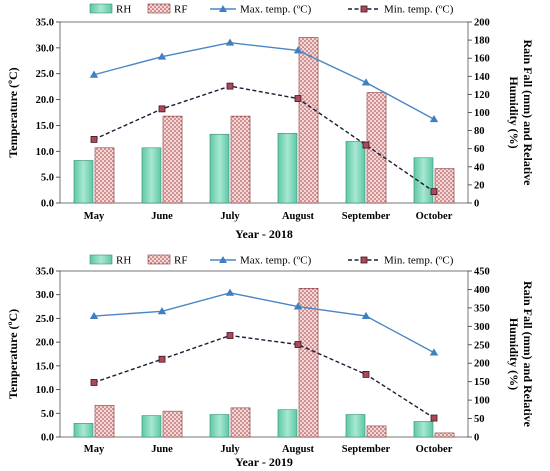 This screenshot has width=550, height=471. What do you see at coordinates (482, 327) in the screenshot?
I see `y2-tick-label: 300` at bounding box center [482, 327].